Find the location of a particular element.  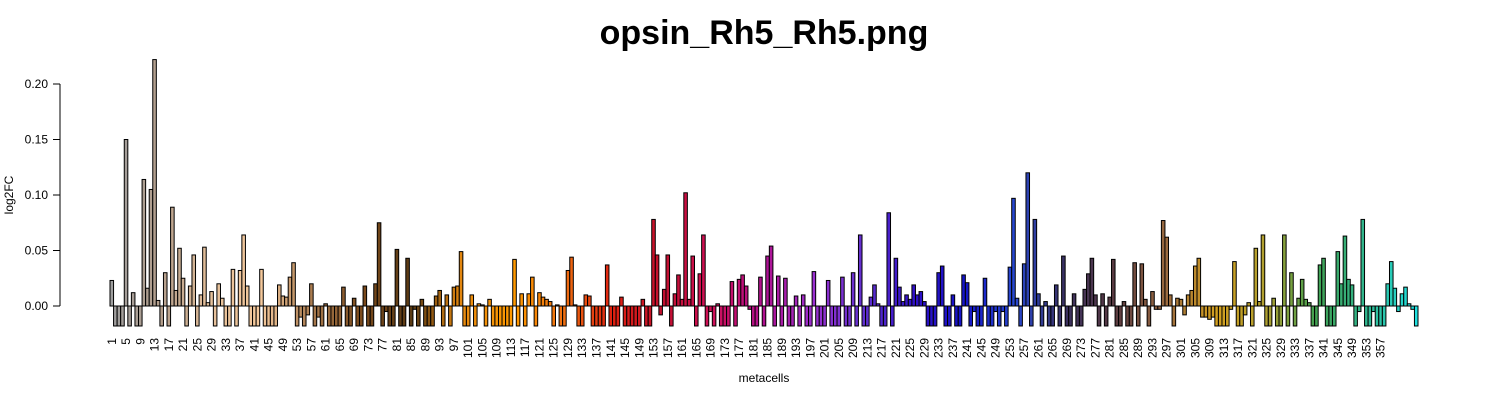

x-tick-label: 85 is located at coordinates (411, 345).